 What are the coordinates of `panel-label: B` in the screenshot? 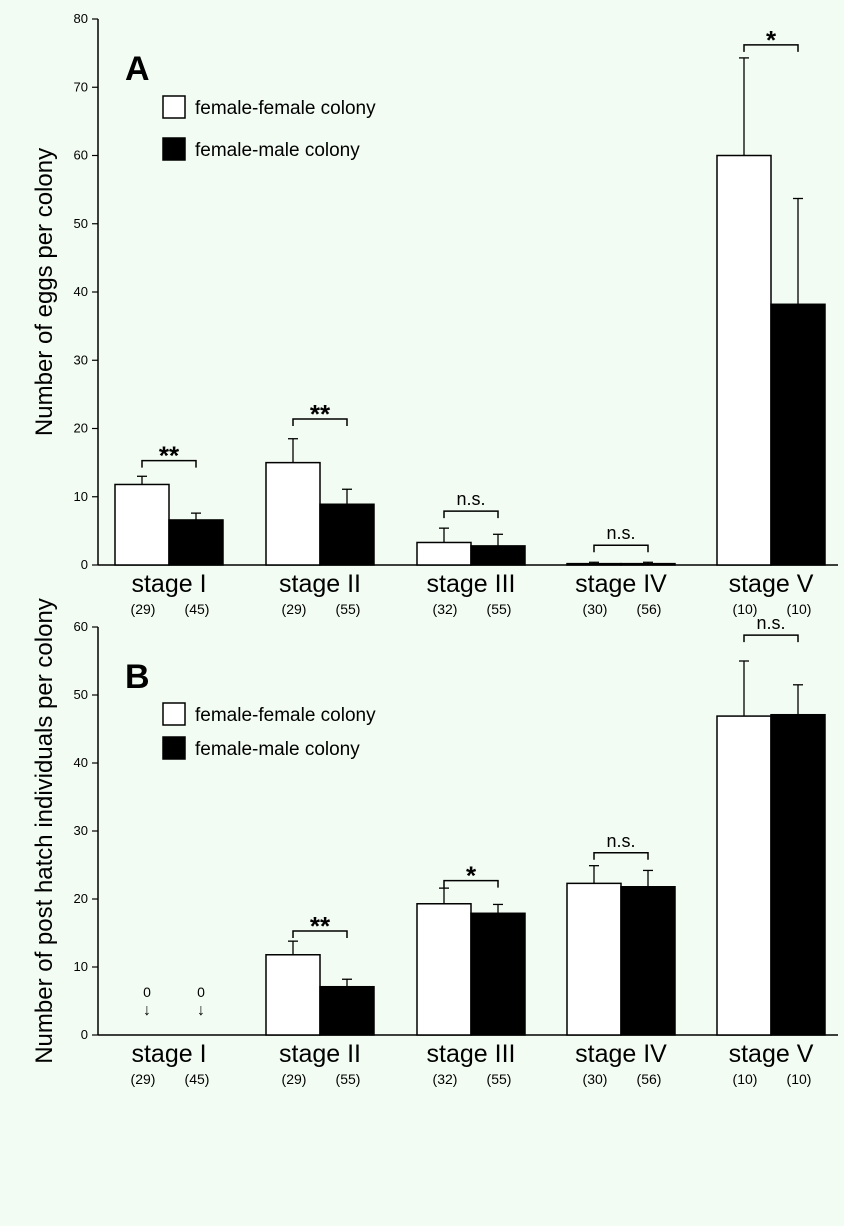 It's located at (137, 677).